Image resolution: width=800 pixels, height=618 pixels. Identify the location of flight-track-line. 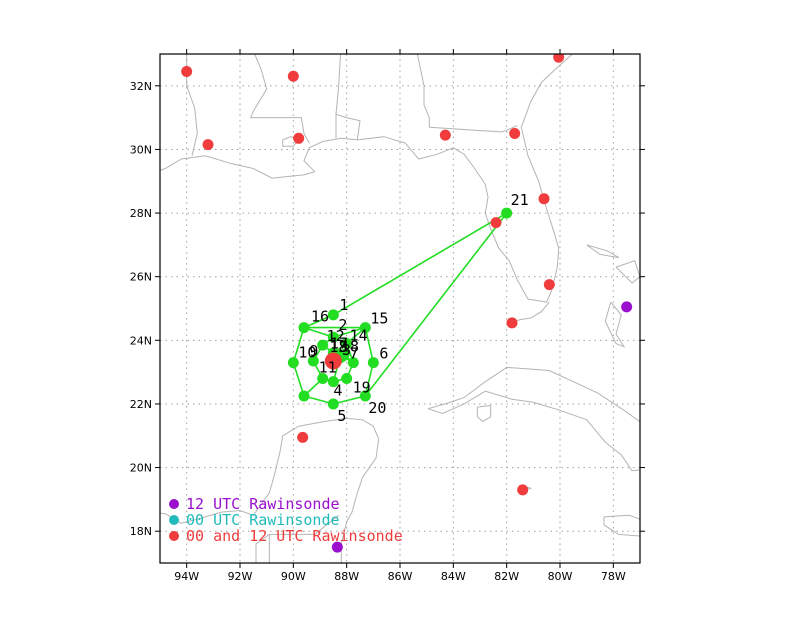
(400, 308).